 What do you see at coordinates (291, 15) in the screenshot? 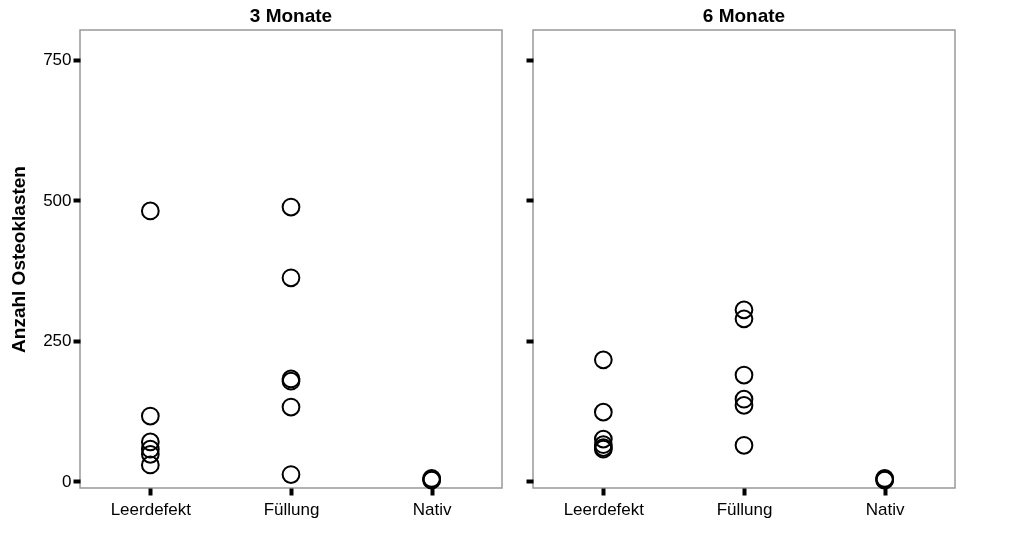
I see `chart-title: 3 Monate` at bounding box center [291, 15].